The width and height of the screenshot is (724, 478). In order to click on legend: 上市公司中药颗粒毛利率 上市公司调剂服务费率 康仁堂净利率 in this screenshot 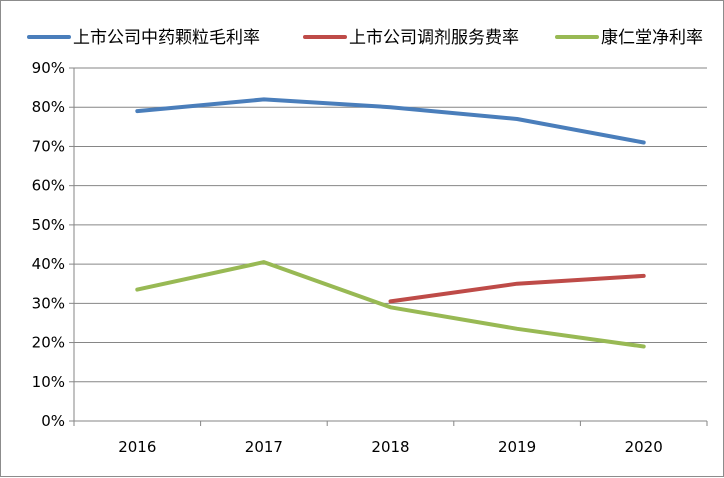, I will do `click(365, 38)`.